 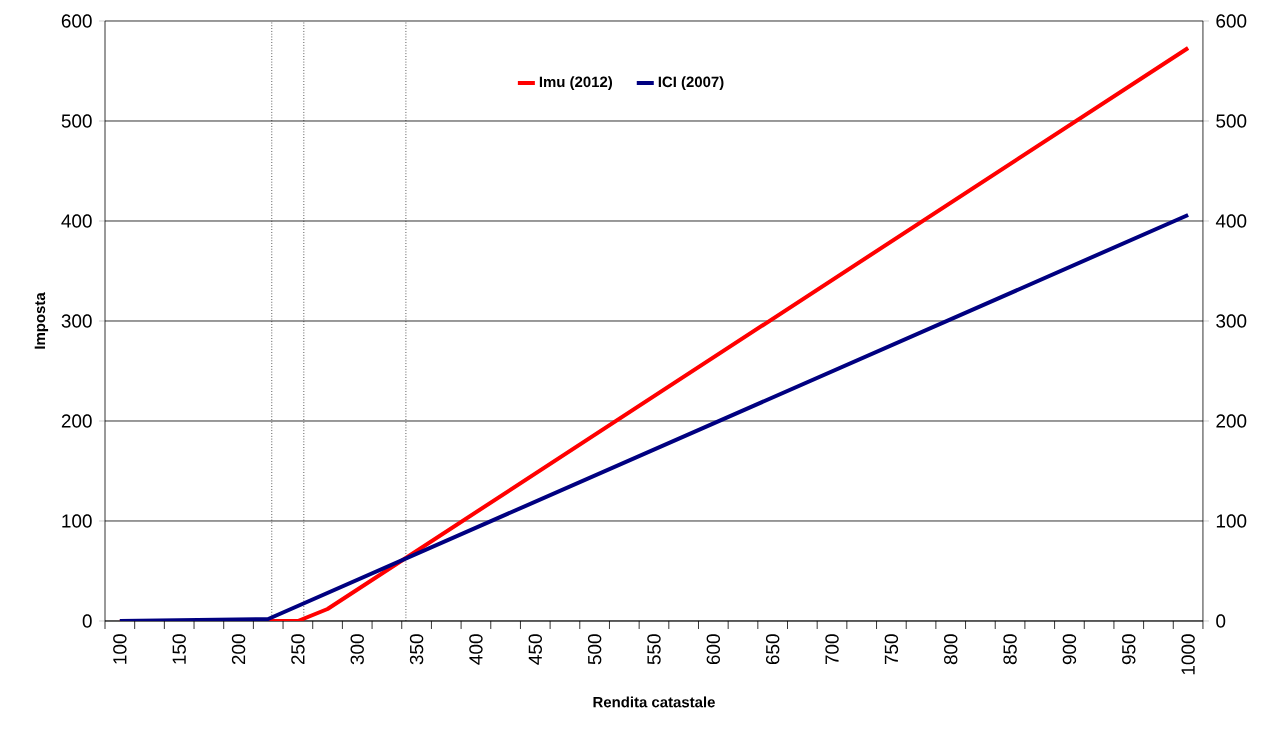 I want to click on x-tick-label: 400, so click(x=476, y=649).